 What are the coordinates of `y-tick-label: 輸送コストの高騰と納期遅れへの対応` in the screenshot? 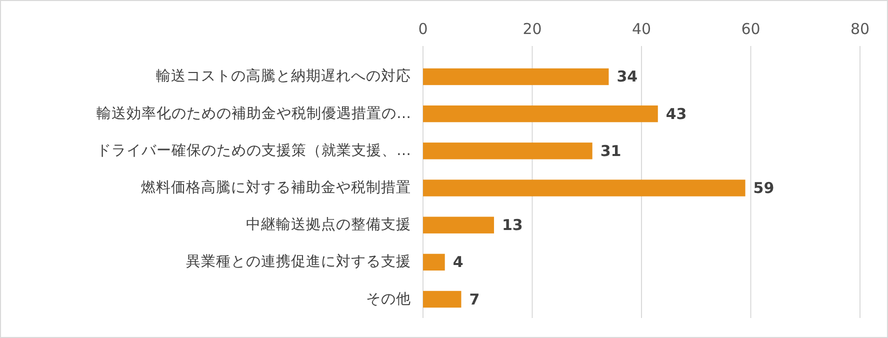 It's located at (283, 76).